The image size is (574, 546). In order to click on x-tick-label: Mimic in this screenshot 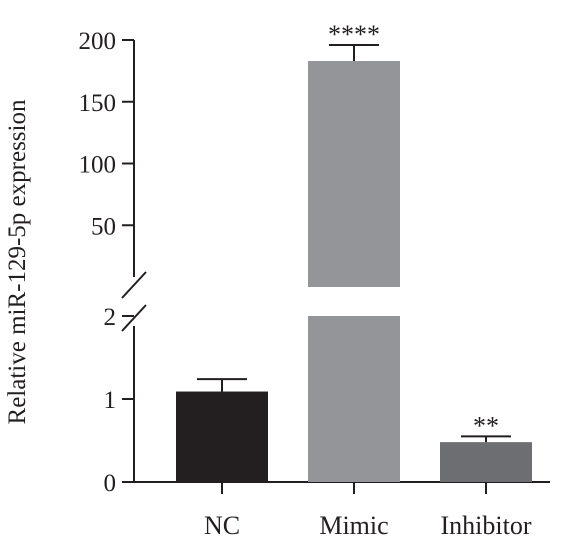, I will do `click(353, 525)`.